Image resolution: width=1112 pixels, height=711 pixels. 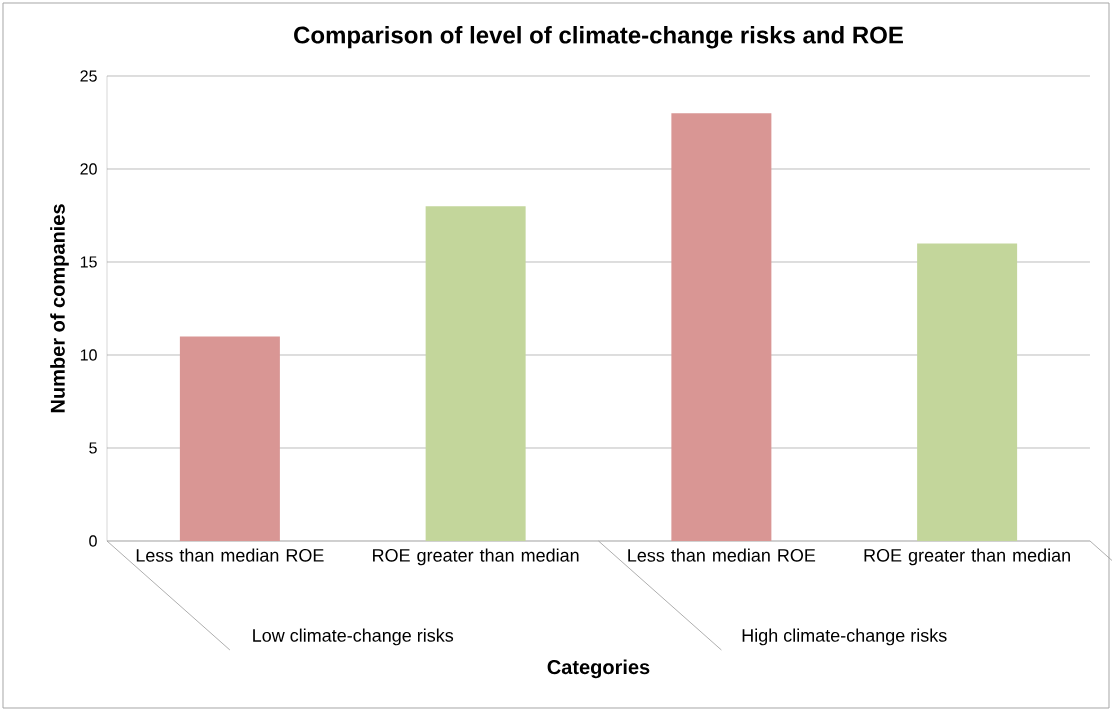 I want to click on x-axis-title: Categories, so click(x=598, y=669).